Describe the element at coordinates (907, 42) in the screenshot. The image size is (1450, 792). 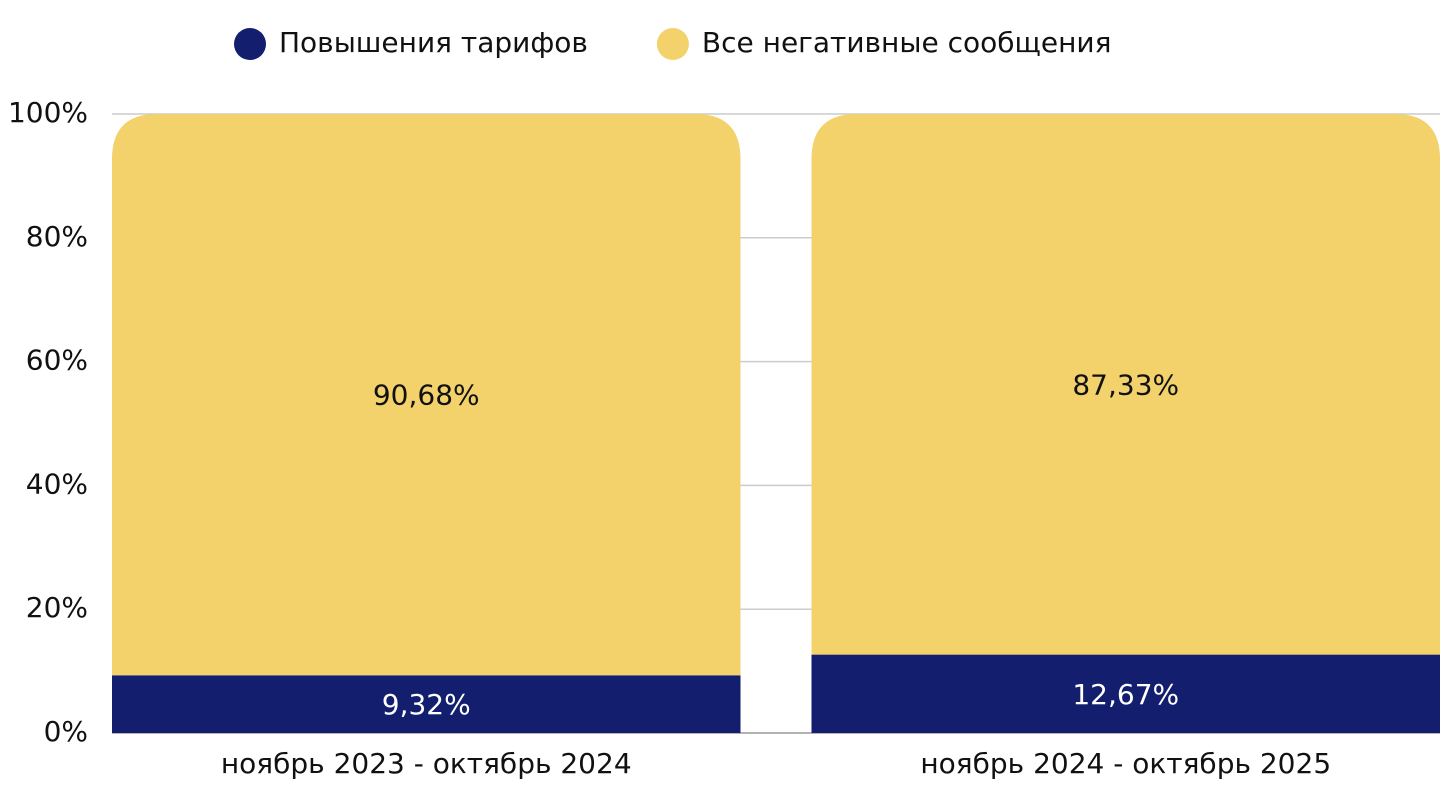
I see `legend-label: Все негативные сообщения` at that location.